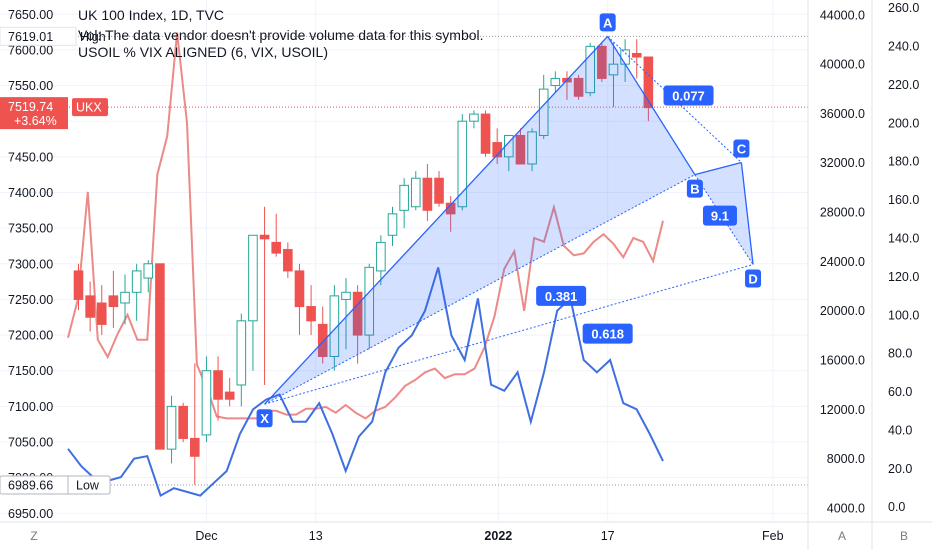 This screenshot has height=555, width=932. I want to click on left-axis-tick: 7100.00, so click(30, 407).